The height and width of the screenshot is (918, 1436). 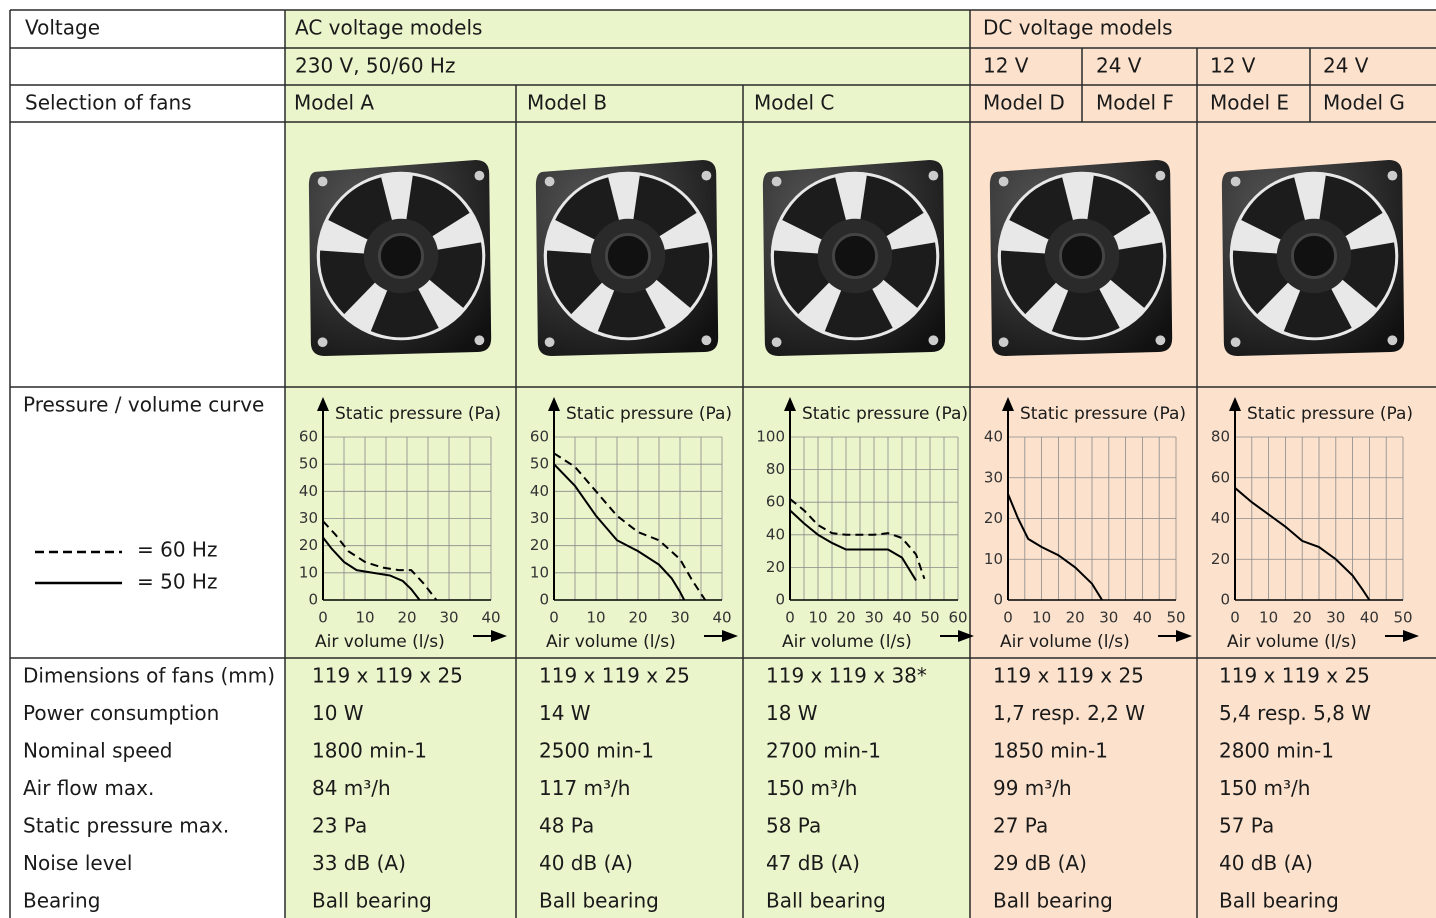 What do you see at coordinates (388, 28) in the screenshot?
I see `header-cell: AC voltage models` at bounding box center [388, 28].